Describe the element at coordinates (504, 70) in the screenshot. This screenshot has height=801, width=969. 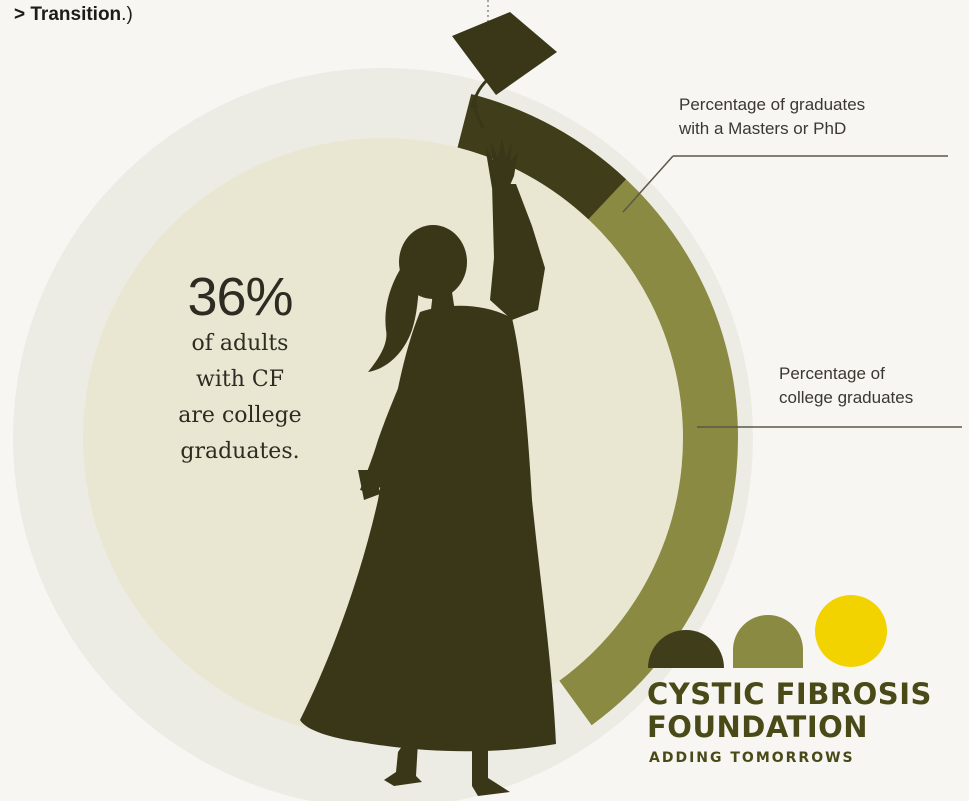
I see `mortarboard-icon` at that location.